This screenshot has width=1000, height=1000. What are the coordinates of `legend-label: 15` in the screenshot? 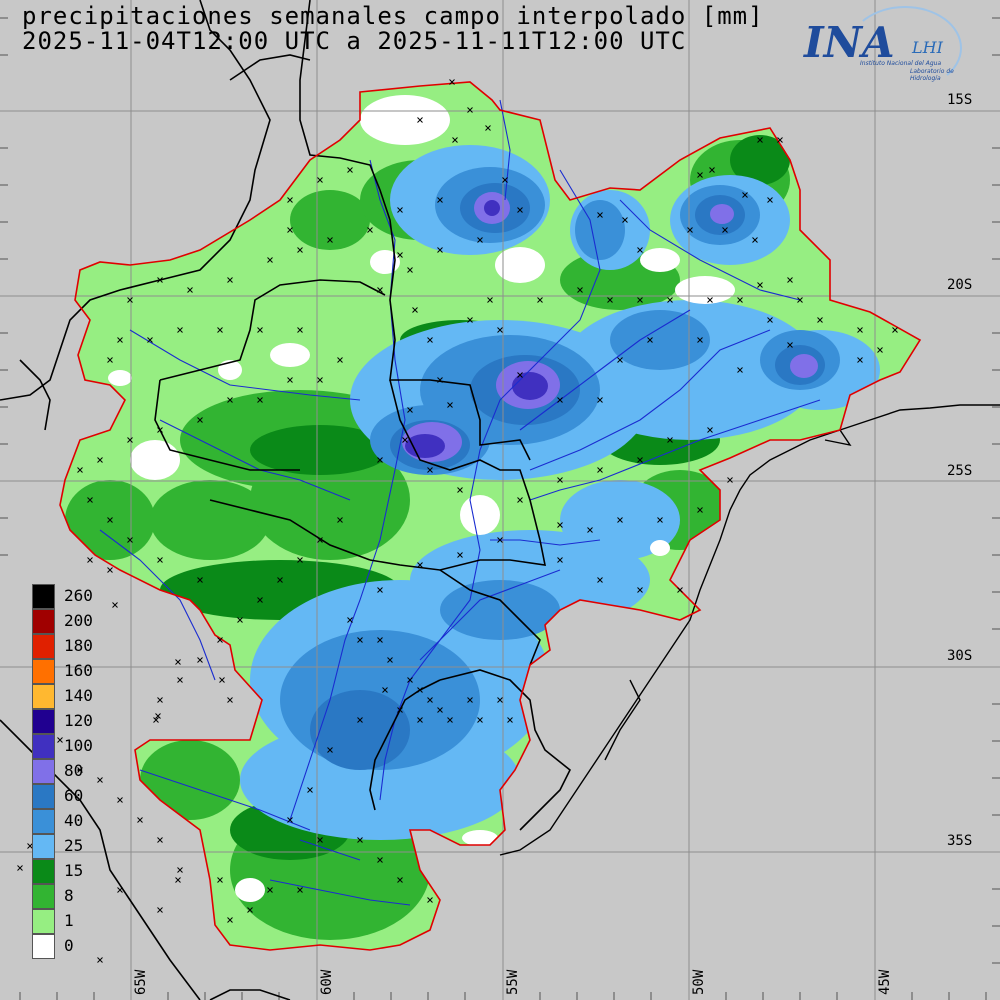 It's located at (74, 870).